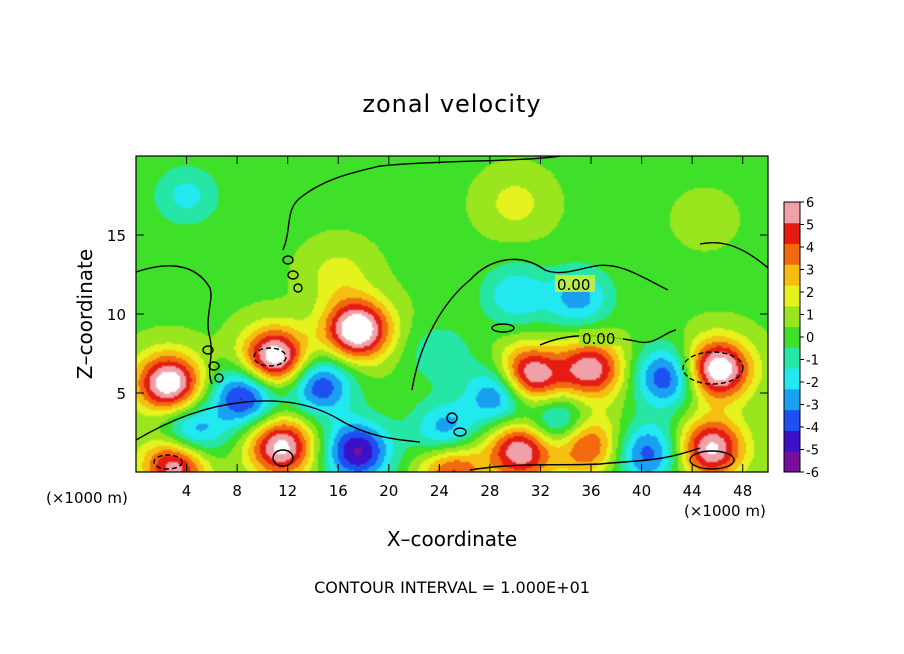  What do you see at coordinates (121, 394) in the screenshot?
I see `y-tick-label: 5` at bounding box center [121, 394].